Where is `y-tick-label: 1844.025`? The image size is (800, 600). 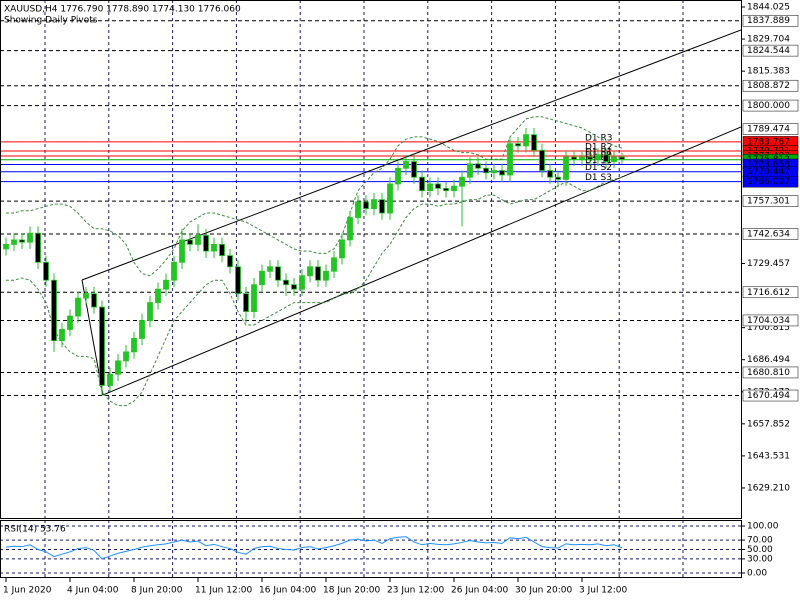 y-tick-label: 1844.025 is located at coordinates (768, 7).